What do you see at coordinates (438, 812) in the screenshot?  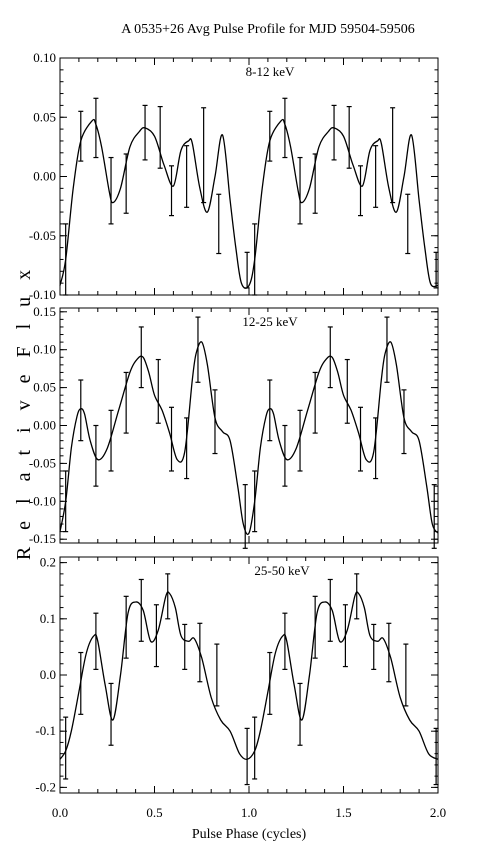 I see `x-tick-label: 2.0` at bounding box center [438, 812].